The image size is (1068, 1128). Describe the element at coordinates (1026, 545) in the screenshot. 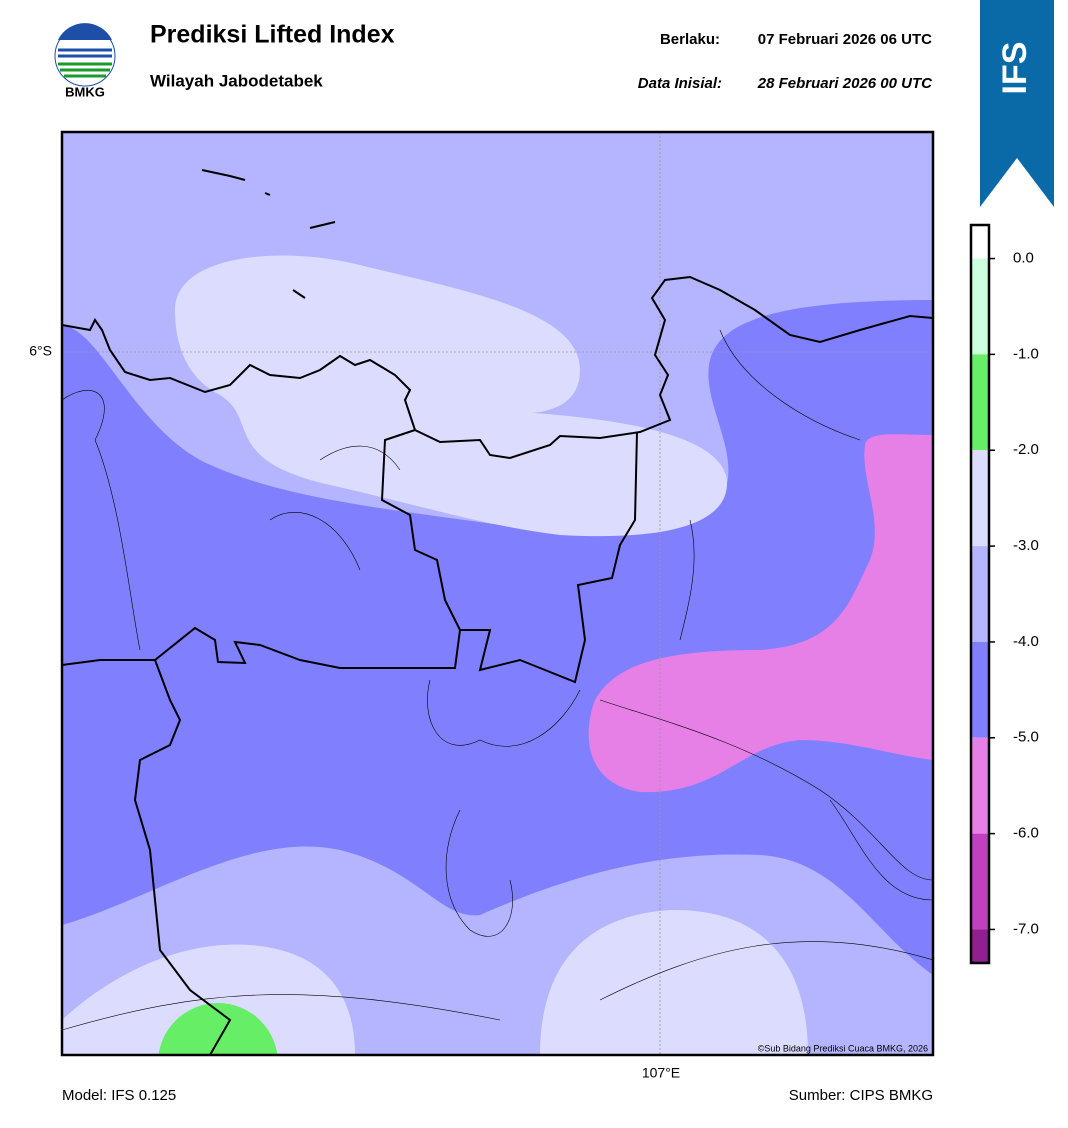

I see `colorbar-tick-label: -3.0` at that location.